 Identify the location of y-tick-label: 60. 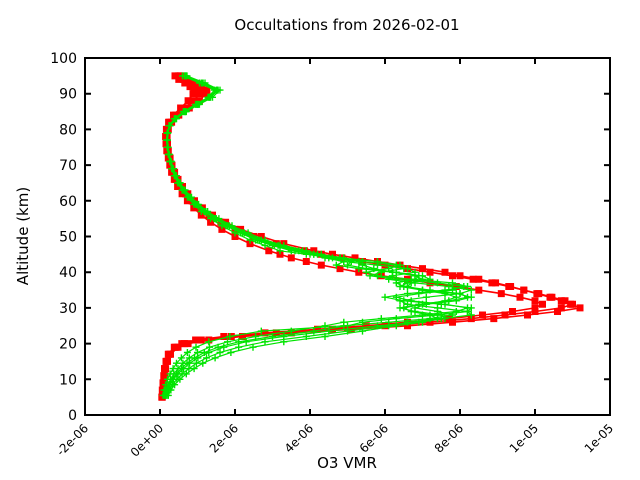
(68, 202).